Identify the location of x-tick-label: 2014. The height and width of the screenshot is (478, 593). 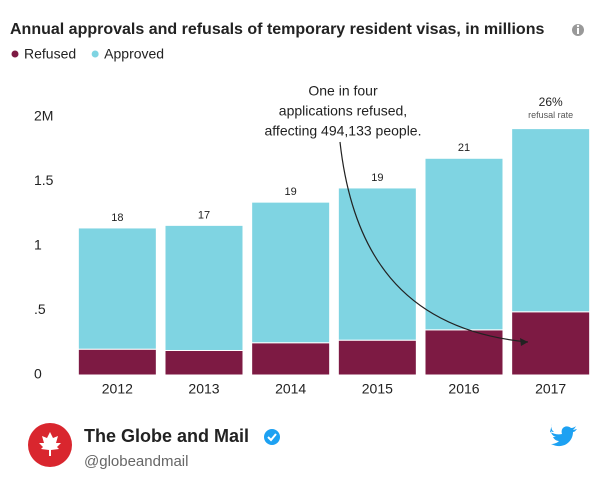
(290, 389).